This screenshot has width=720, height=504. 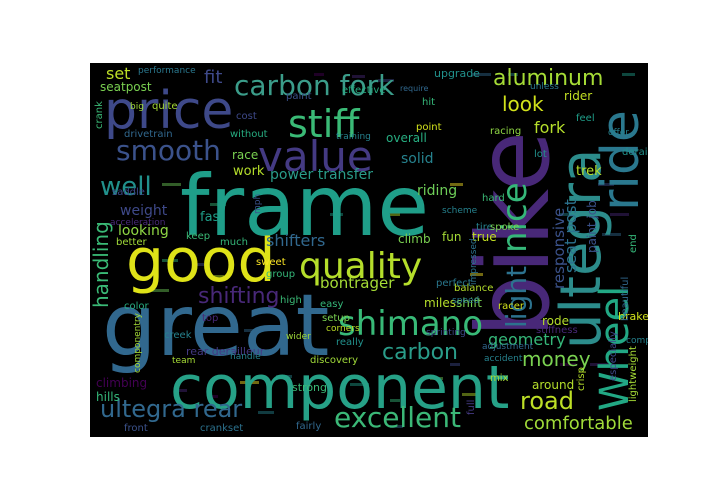 What do you see at coordinates (499, 378) in the screenshot?
I see `word-mix: mix` at bounding box center [499, 378].